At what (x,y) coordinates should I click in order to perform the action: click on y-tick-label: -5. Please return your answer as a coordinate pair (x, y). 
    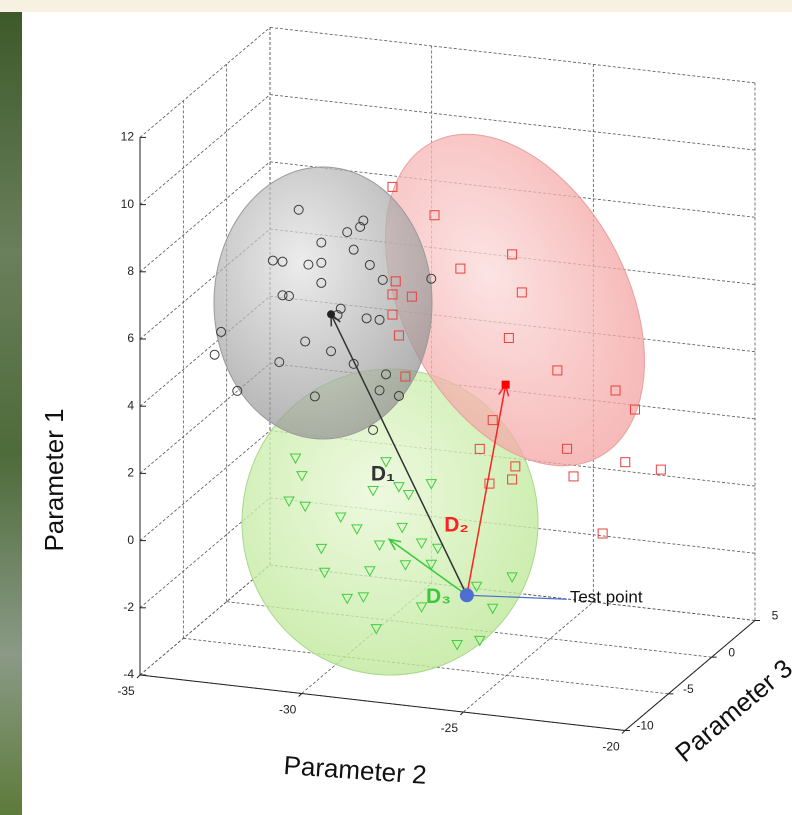
    Looking at the image, I should click on (688, 689).